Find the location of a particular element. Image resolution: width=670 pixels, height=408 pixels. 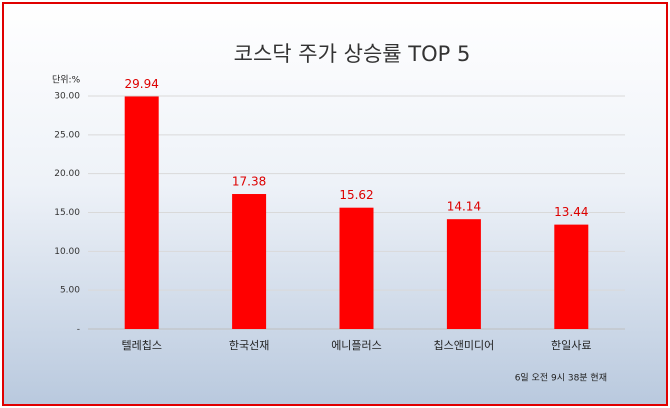

y-tick-label: 10.00 is located at coordinates (67, 252).